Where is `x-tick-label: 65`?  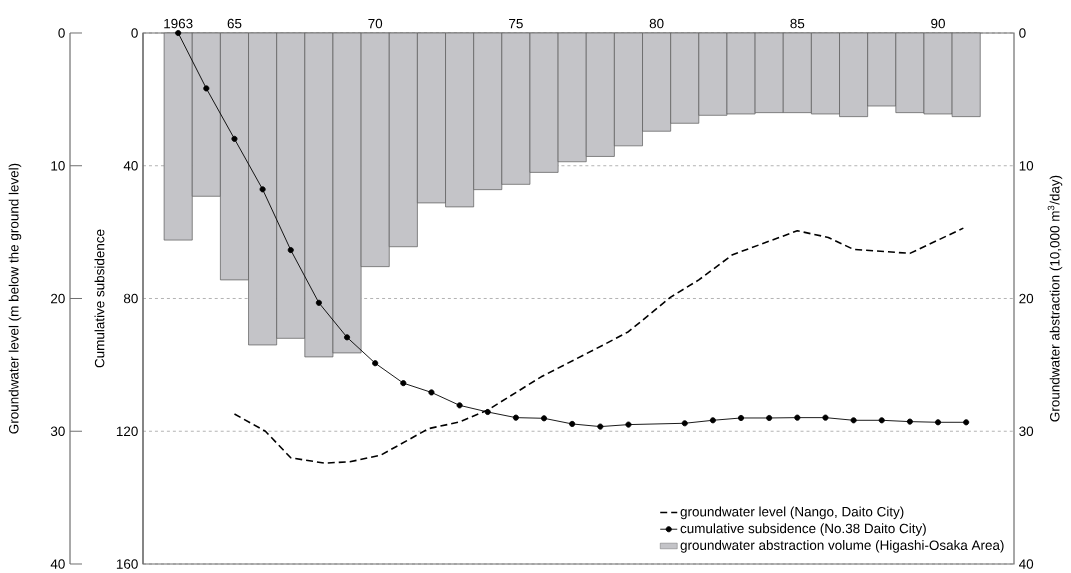 x-tick-label: 65 is located at coordinates (234, 23).